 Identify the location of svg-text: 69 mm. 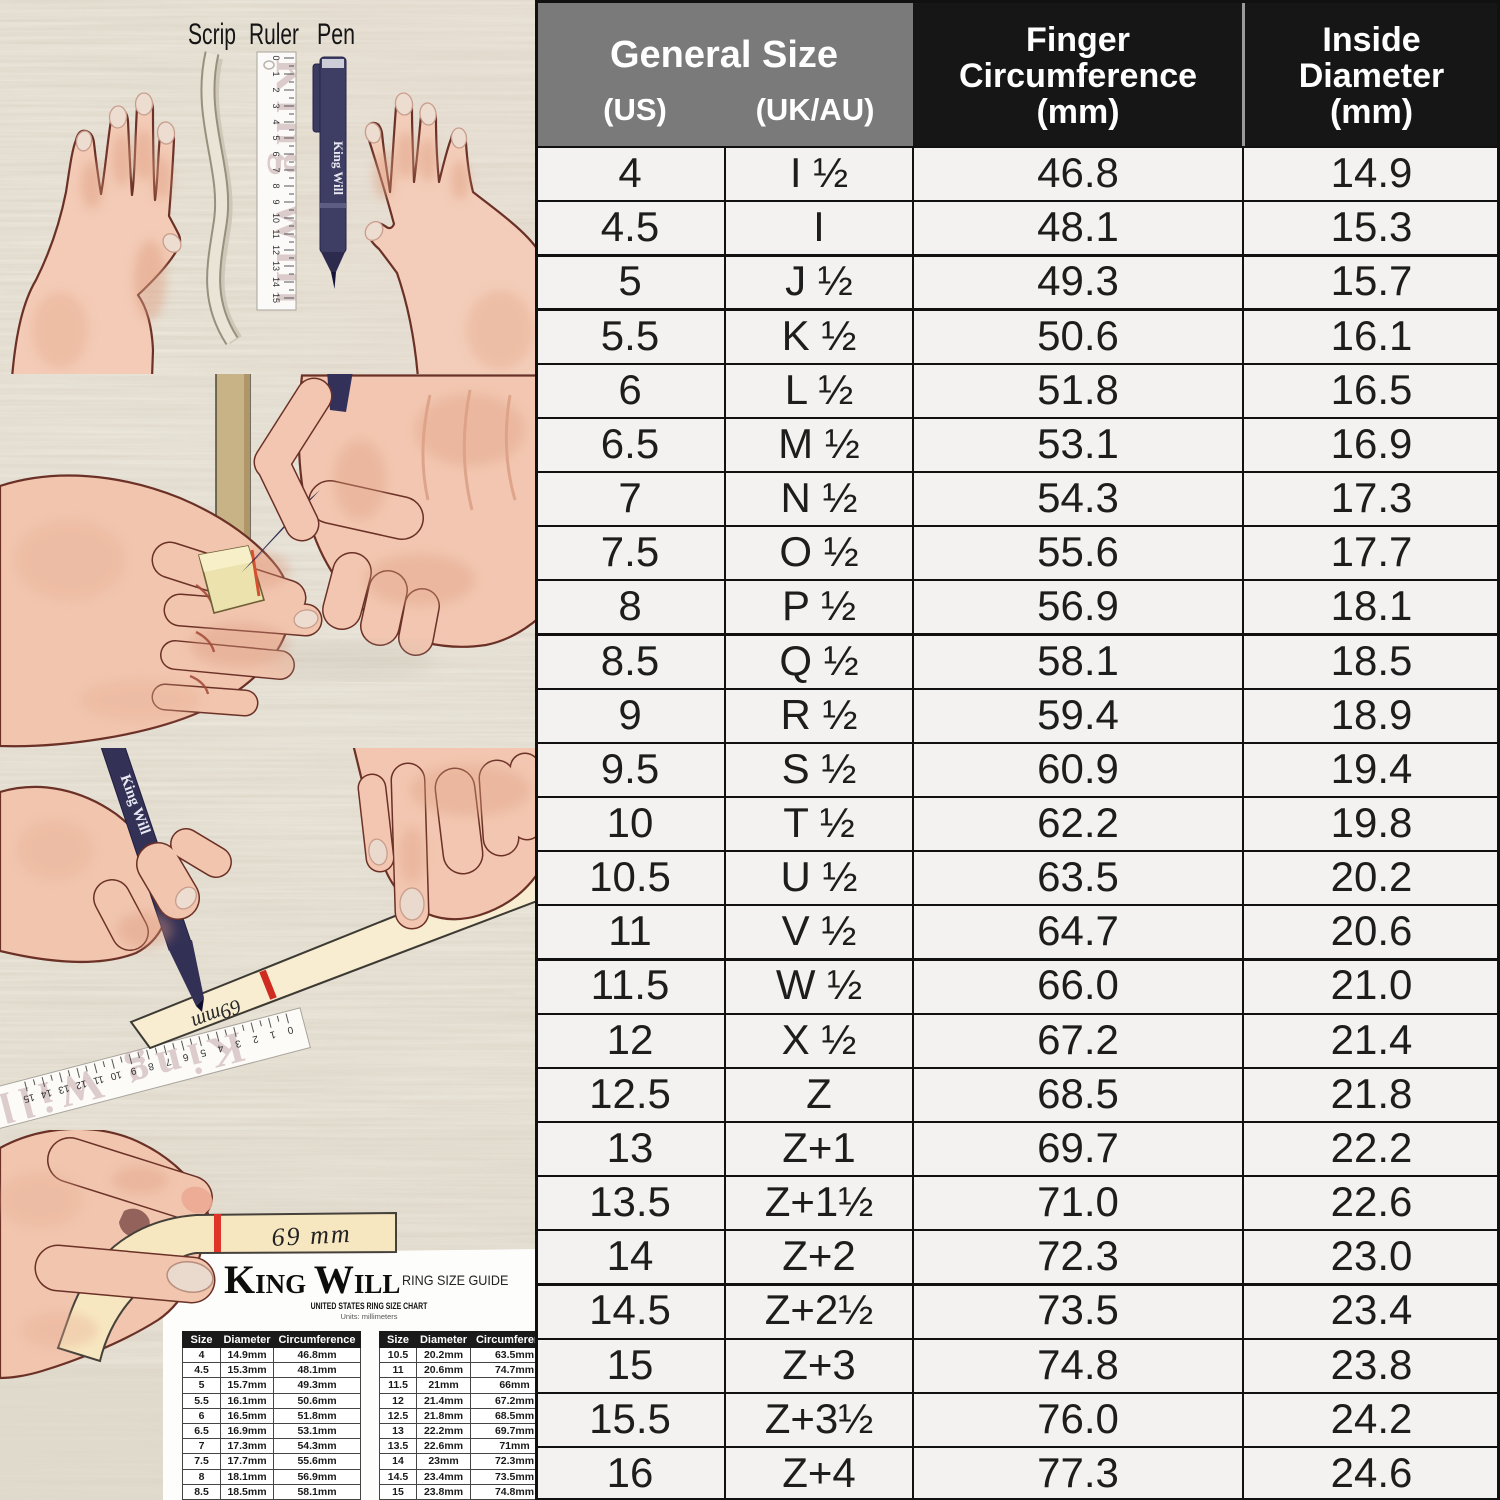
(311, 1235).